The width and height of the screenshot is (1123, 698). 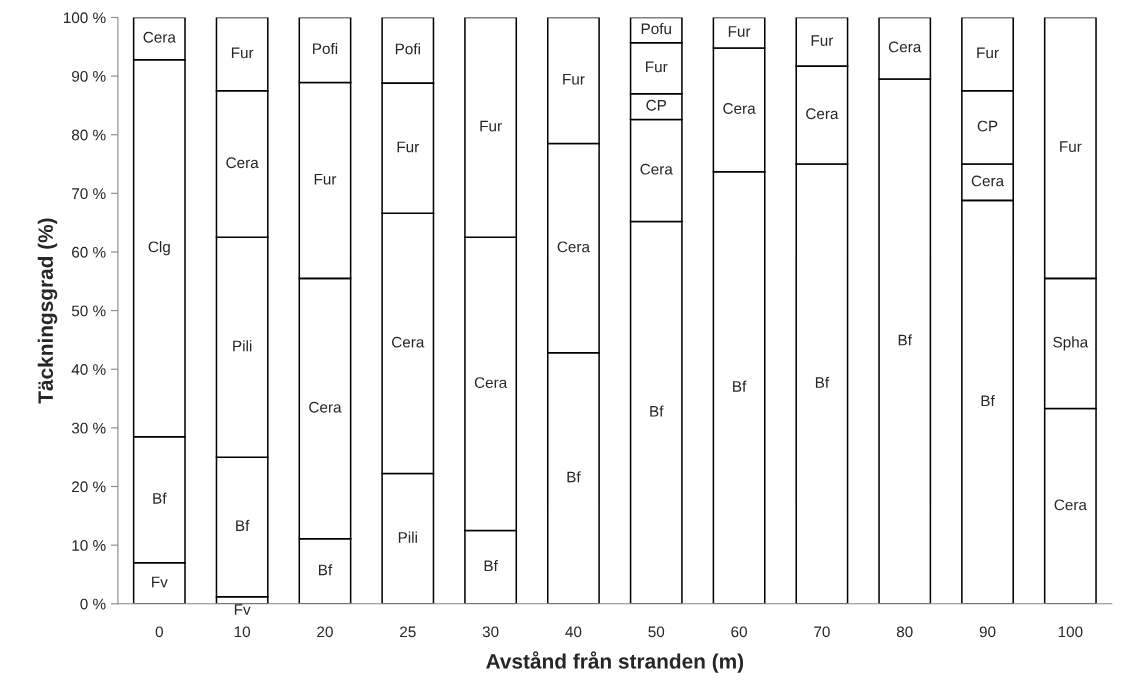 I want to click on y-tick-label: 70 %, so click(x=89, y=194).